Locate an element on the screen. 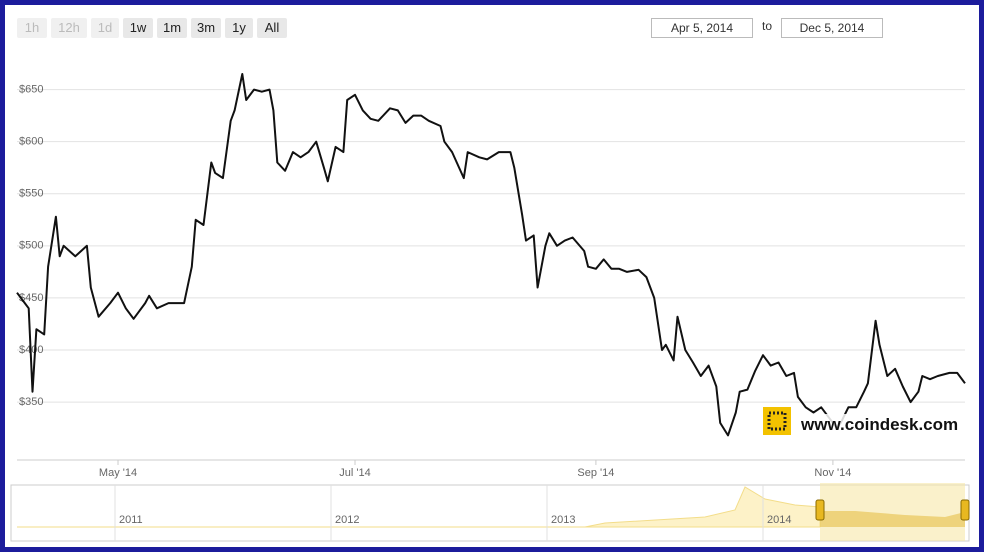 This screenshot has height=552, width=984. y-tick-label: $450 is located at coordinates (31, 298).